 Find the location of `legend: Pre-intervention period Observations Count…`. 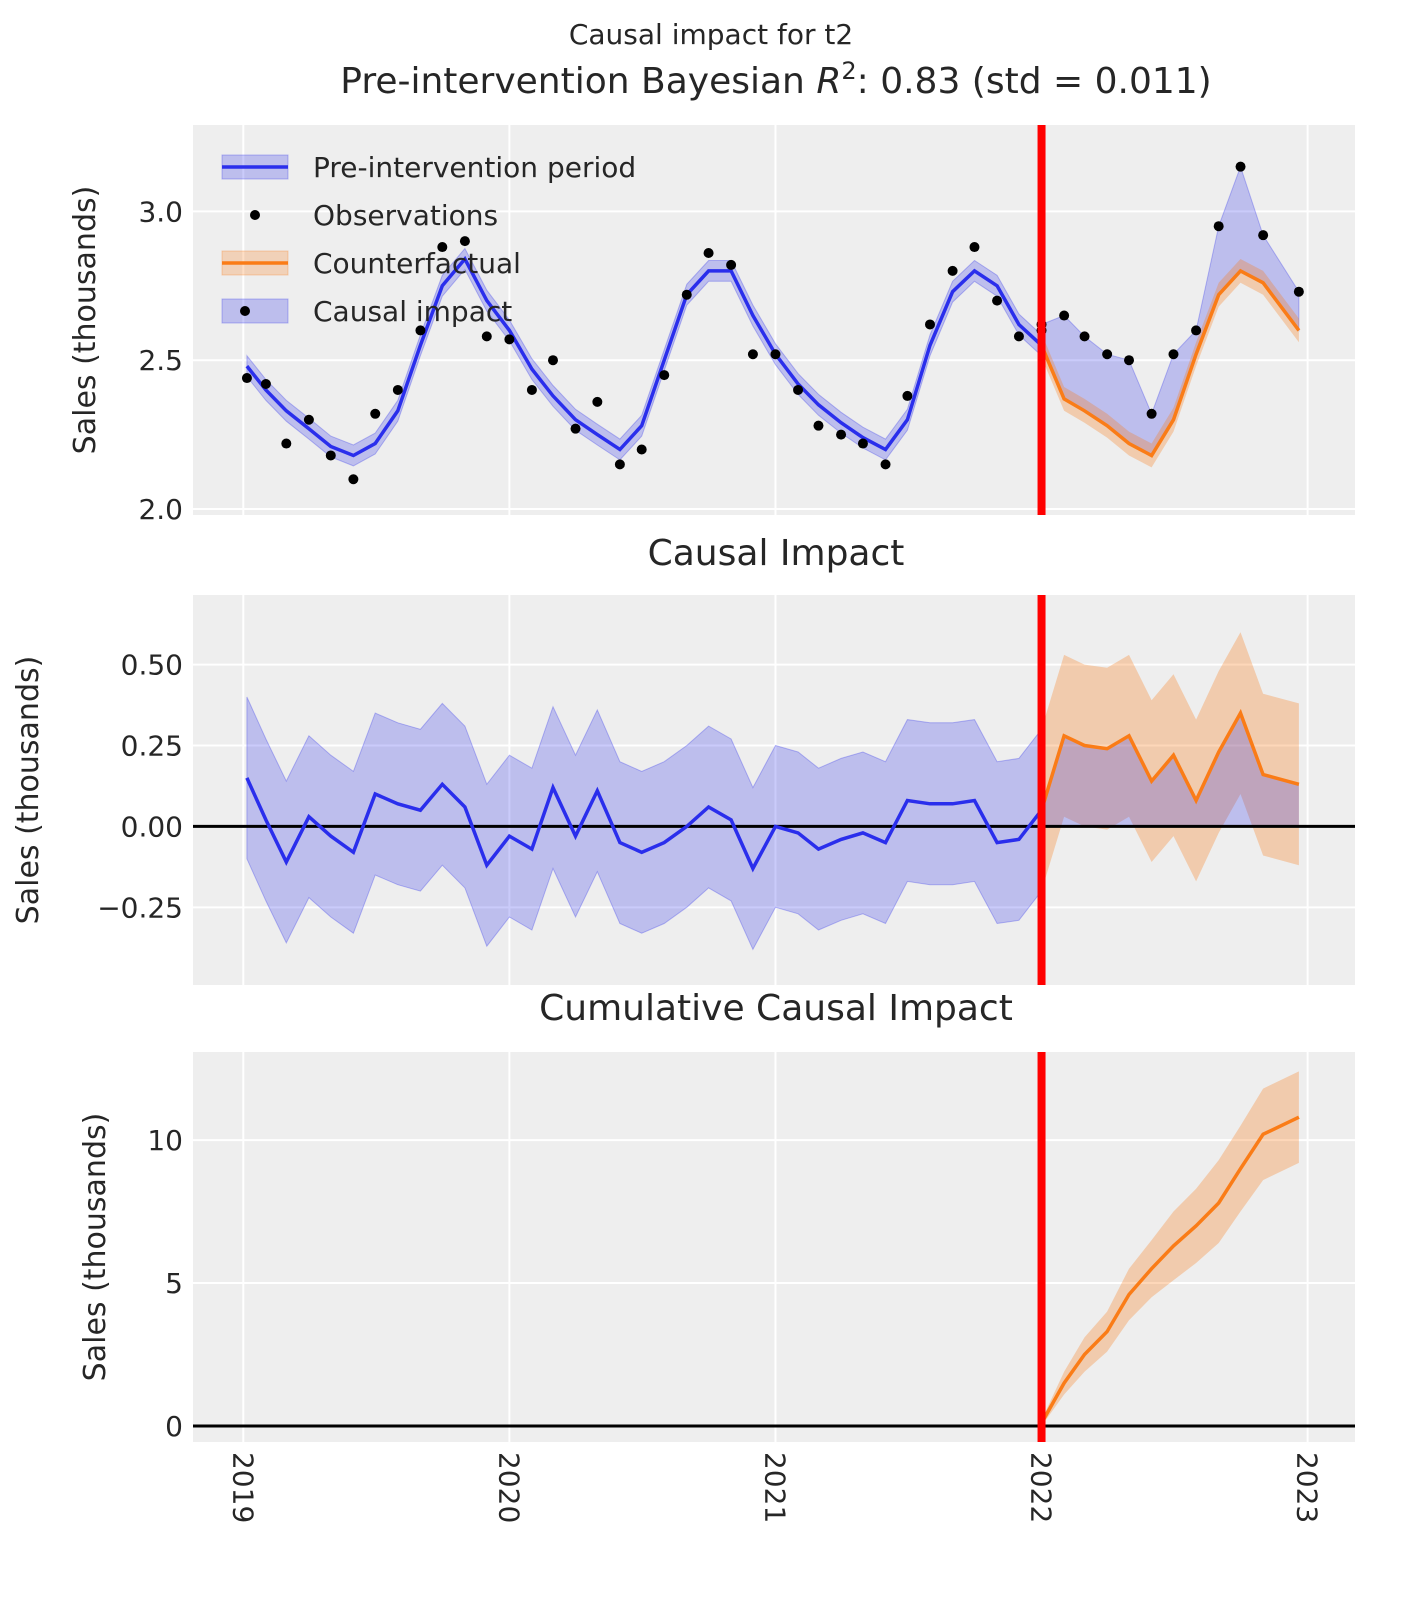

legend: Pre-intervention period Observations Count… is located at coordinates (428, 239).